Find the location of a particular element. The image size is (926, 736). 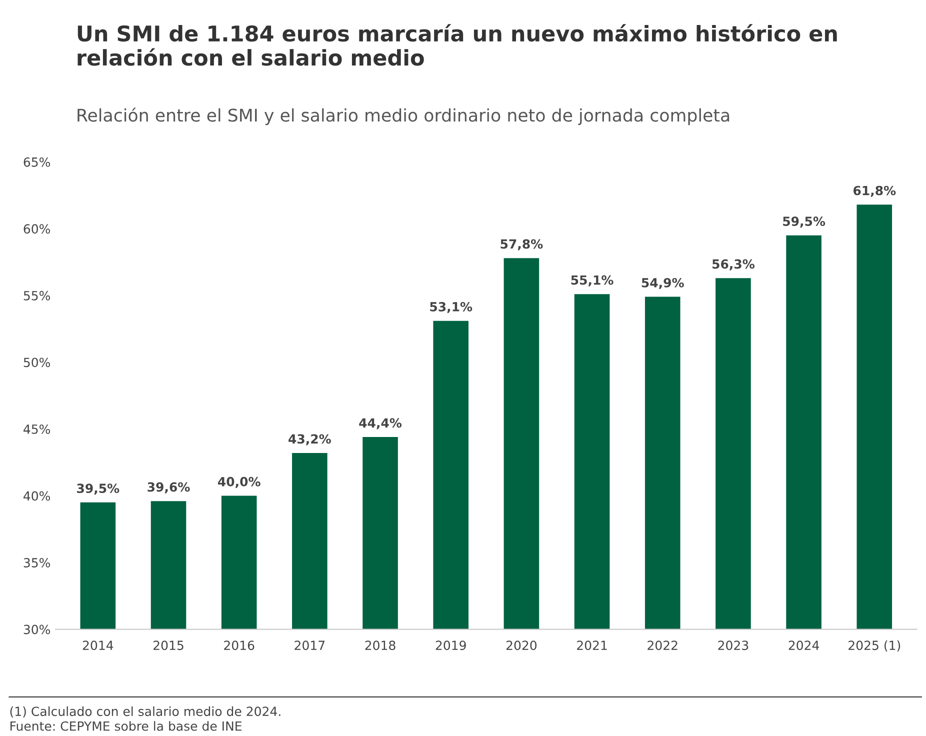

text: (1) Calculado con el salario medio de 2024. is located at coordinates (145, 712).